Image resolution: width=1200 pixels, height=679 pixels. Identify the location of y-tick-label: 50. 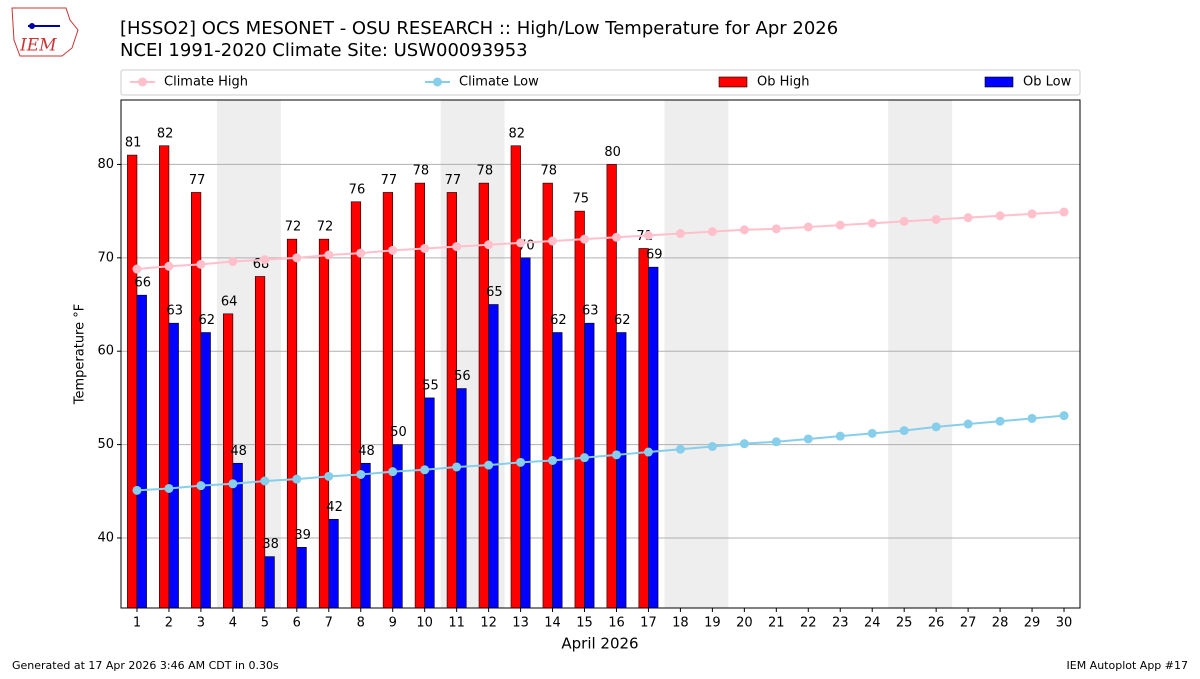
(105, 444).